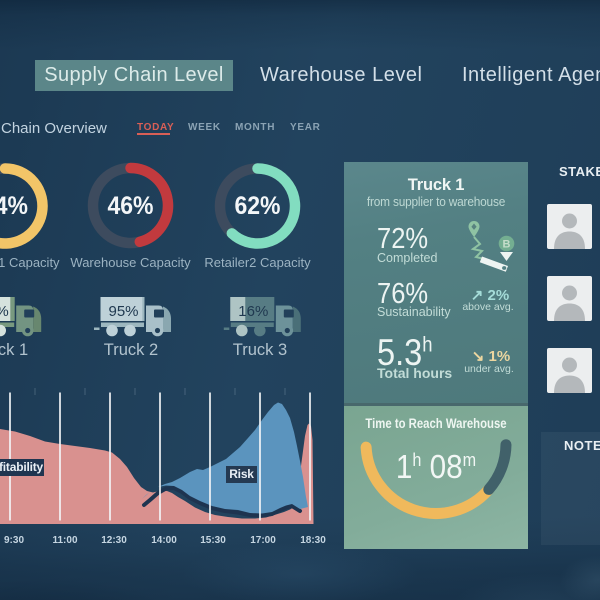 The image size is (600, 600). I want to click on svg-text: 95%, so click(123, 311).